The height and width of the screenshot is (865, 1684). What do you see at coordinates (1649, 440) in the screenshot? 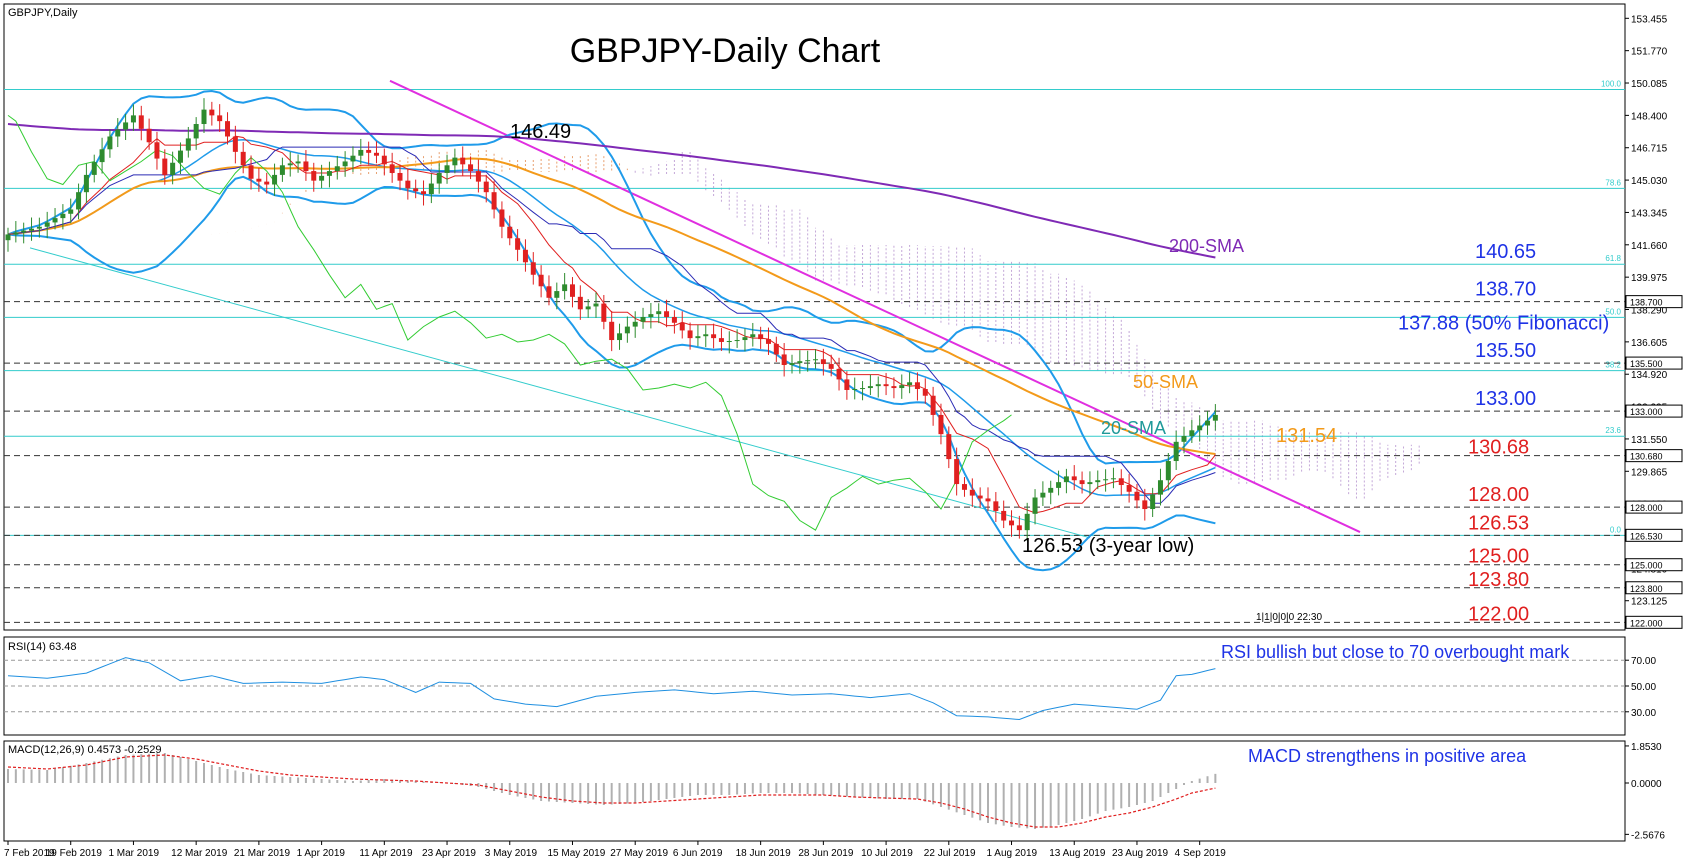
I see `y-tick-label: 131.550` at bounding box center [1649, 440].